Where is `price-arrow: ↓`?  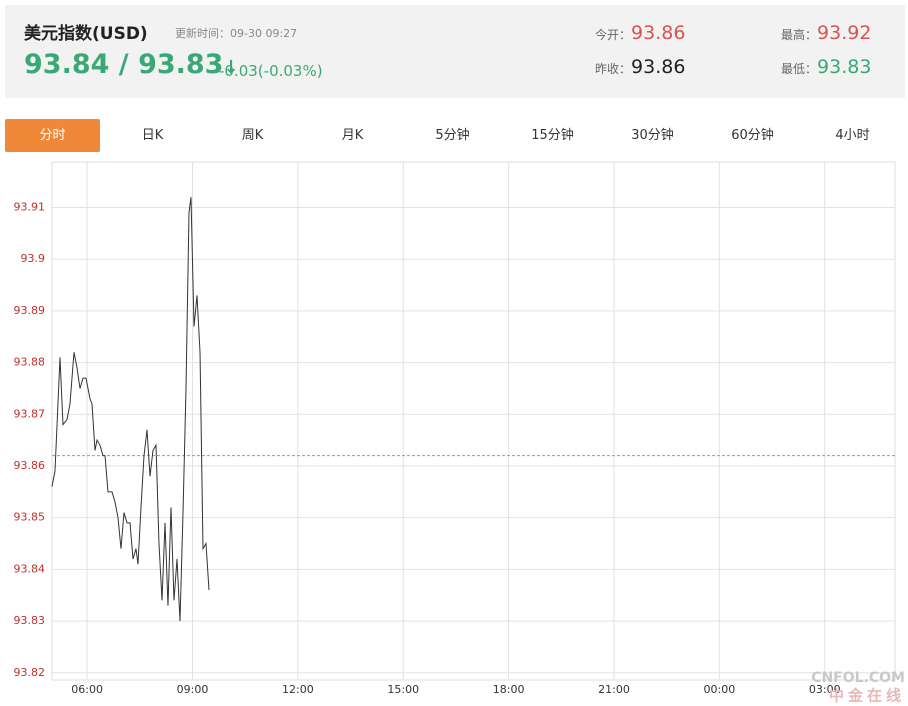
price-arrow: ↓ is located at coordinates (231, 67).